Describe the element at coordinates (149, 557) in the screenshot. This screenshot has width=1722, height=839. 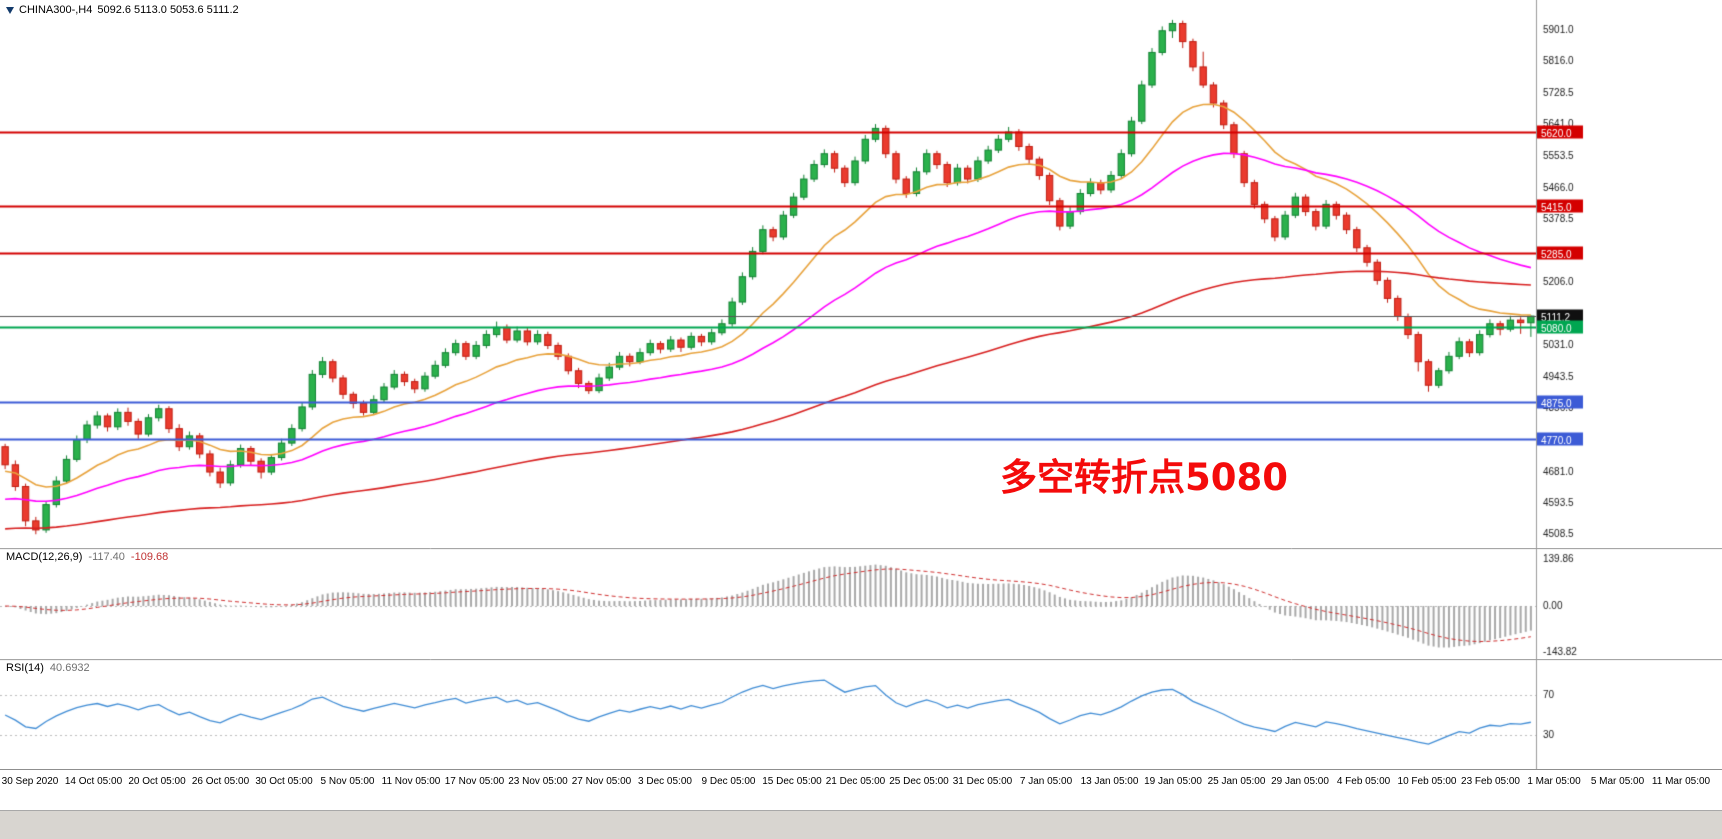
I see `macd-signal-value: -109.68` at that location.